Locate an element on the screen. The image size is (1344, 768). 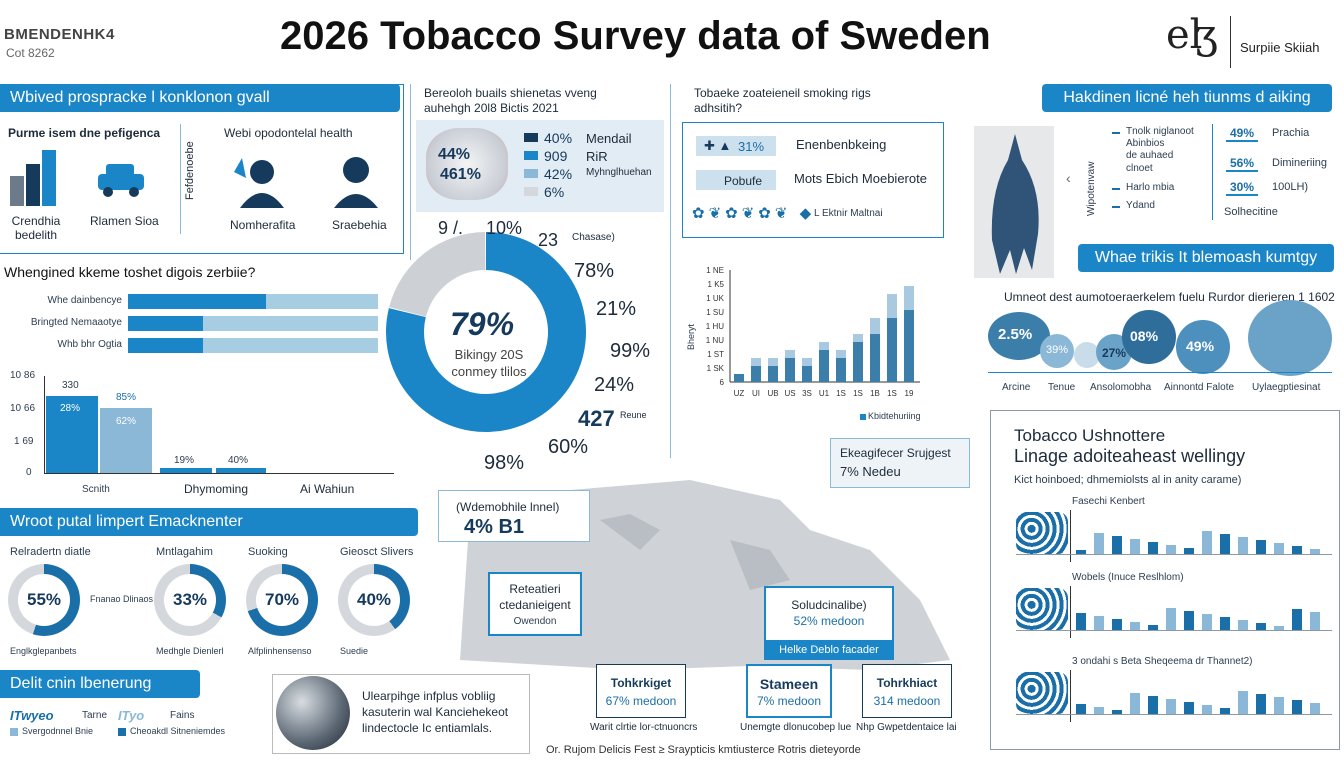
vbar-label-4: 62% is located at coordinates (126, 421).